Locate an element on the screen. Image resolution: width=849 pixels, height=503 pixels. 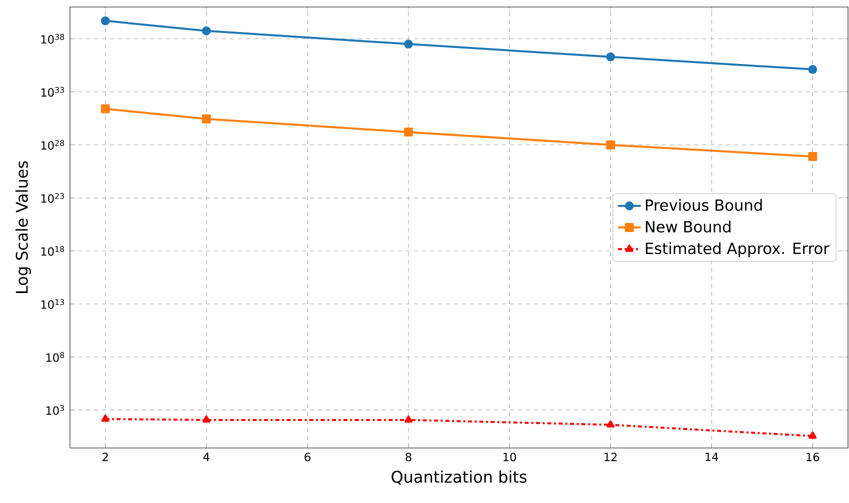
y-tick-label: 10$^{23}$ is located at coordinates (52, 197).